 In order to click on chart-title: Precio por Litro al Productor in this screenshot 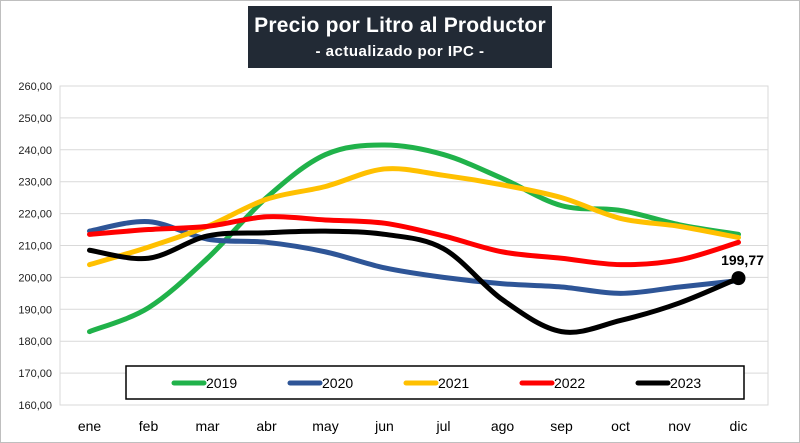, I will do `click(400, 25)`.